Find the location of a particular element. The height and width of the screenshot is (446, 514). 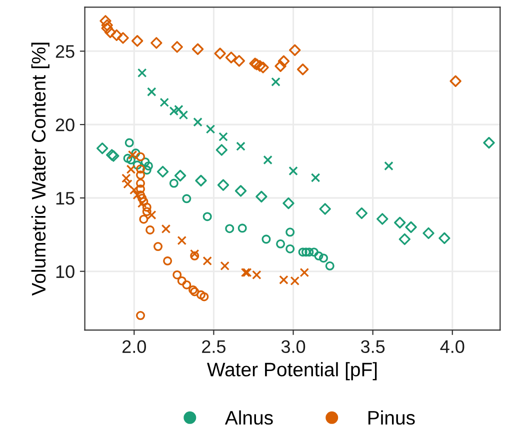

y-axis-title: Volumetric Water Content [%] is located at coordinates (40, 169).